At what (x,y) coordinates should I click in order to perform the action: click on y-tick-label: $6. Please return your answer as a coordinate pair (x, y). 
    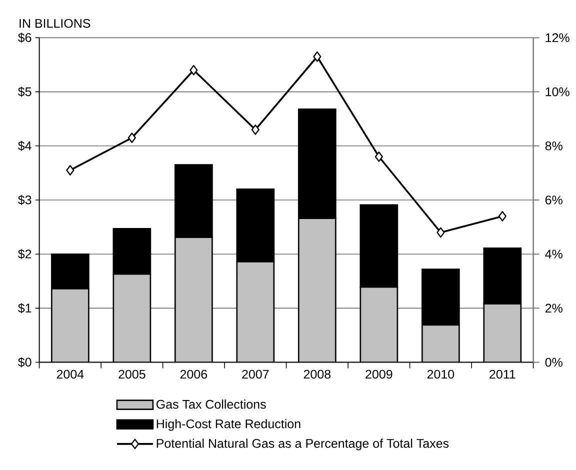
    Looking at the image, I should click on (25, 37).